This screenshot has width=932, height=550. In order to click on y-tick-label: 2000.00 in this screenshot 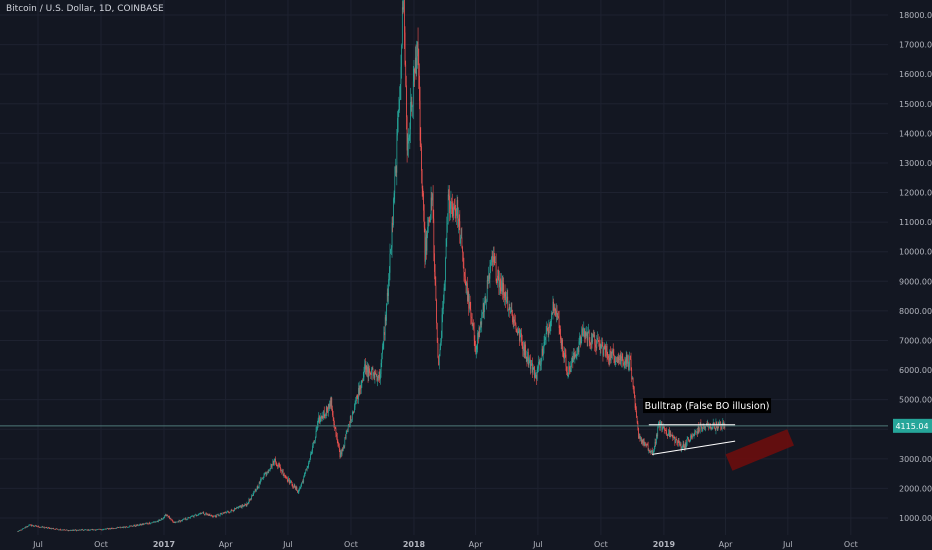, I will do `click(915, 488)`.